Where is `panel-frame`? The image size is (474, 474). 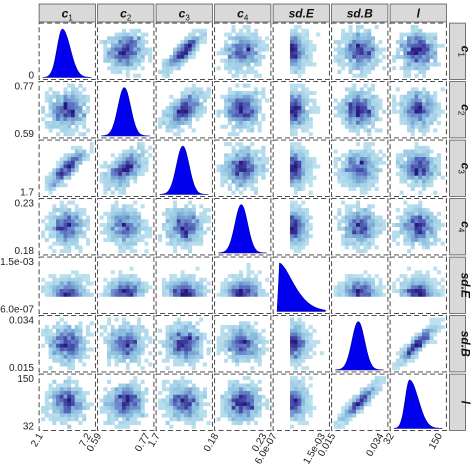
panel-frame is located at coordinates (418, 110).